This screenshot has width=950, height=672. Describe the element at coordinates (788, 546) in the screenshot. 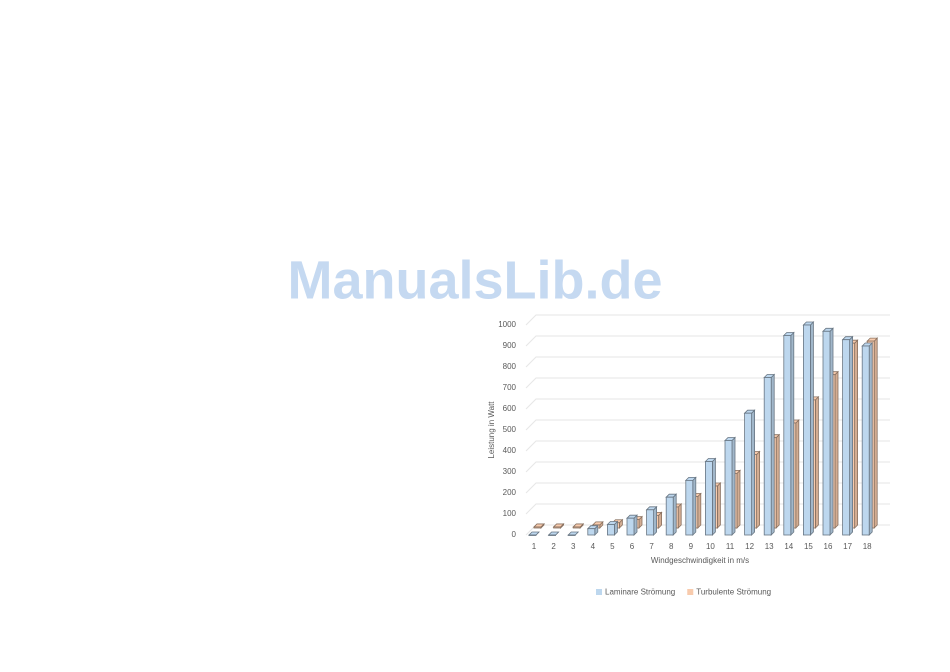

I see `x-tick-label: 14` at that location.